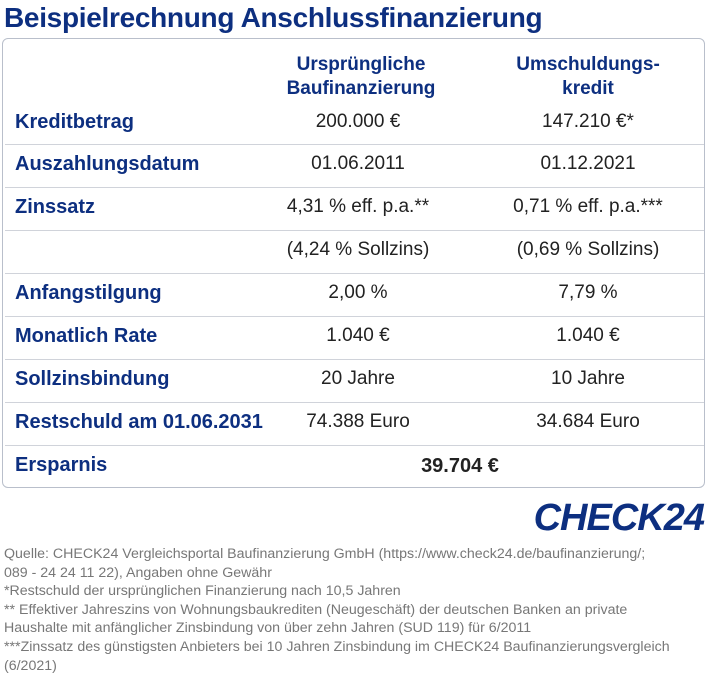  I want to click on column-header-line: kredit, so click(588, 88).